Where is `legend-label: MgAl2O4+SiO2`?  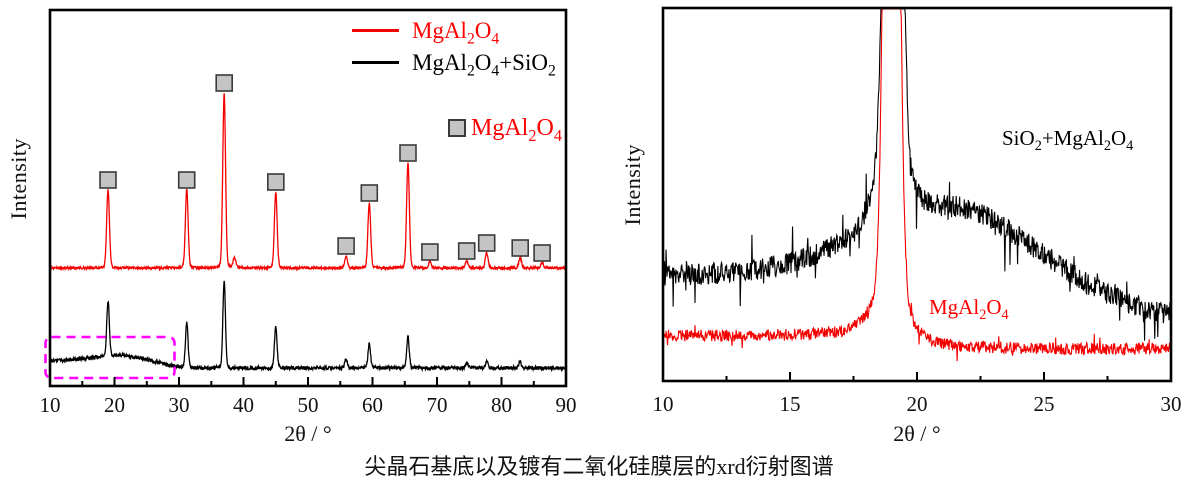
legend-label: MgAl2O4+SiO2 is located at coordinates (484, 64).